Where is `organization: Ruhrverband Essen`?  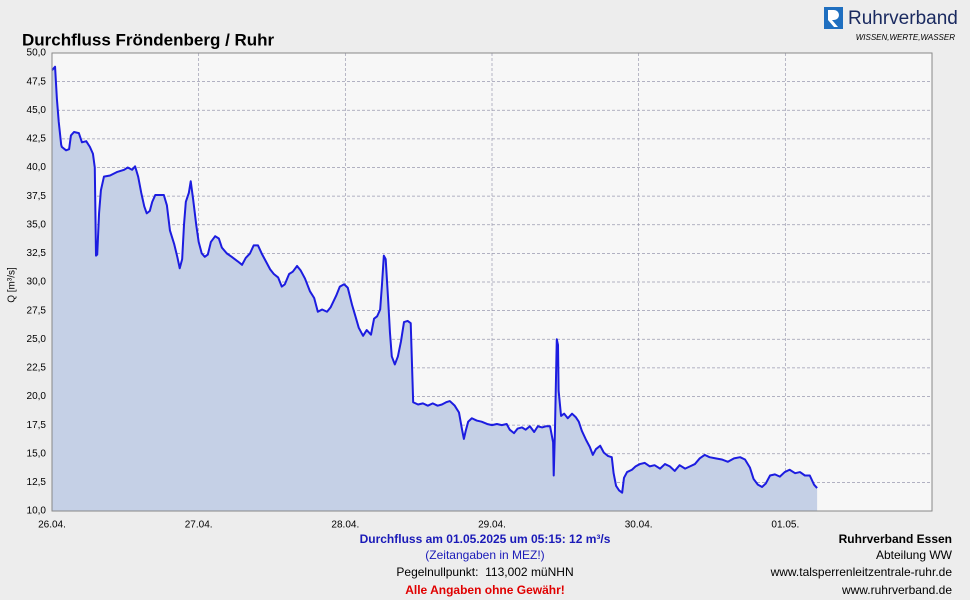
organization: Ruhrverband Essen is located at coordinates (895, 539).